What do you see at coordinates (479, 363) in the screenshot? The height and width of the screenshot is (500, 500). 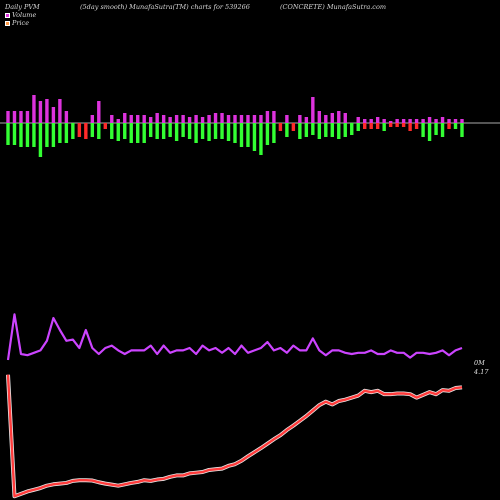 I see `volume-end-label: 0M` at bounding box center [479, 363].